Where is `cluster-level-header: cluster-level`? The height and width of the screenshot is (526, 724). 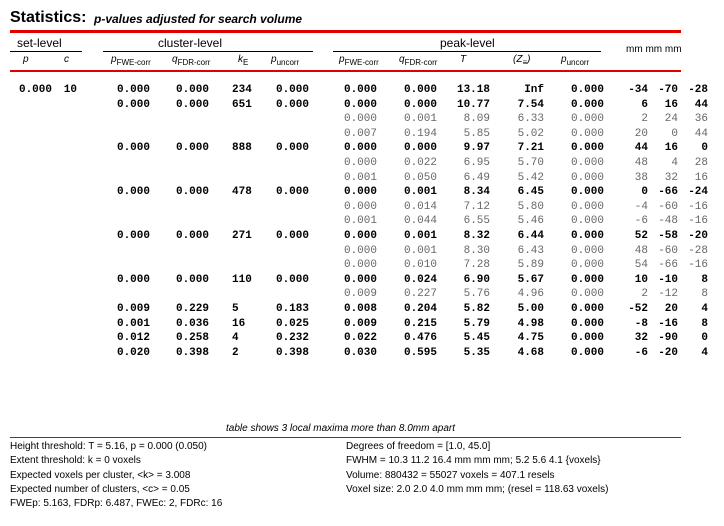
cluster-level-header: cluster-level is located at coordinates (190, 43).